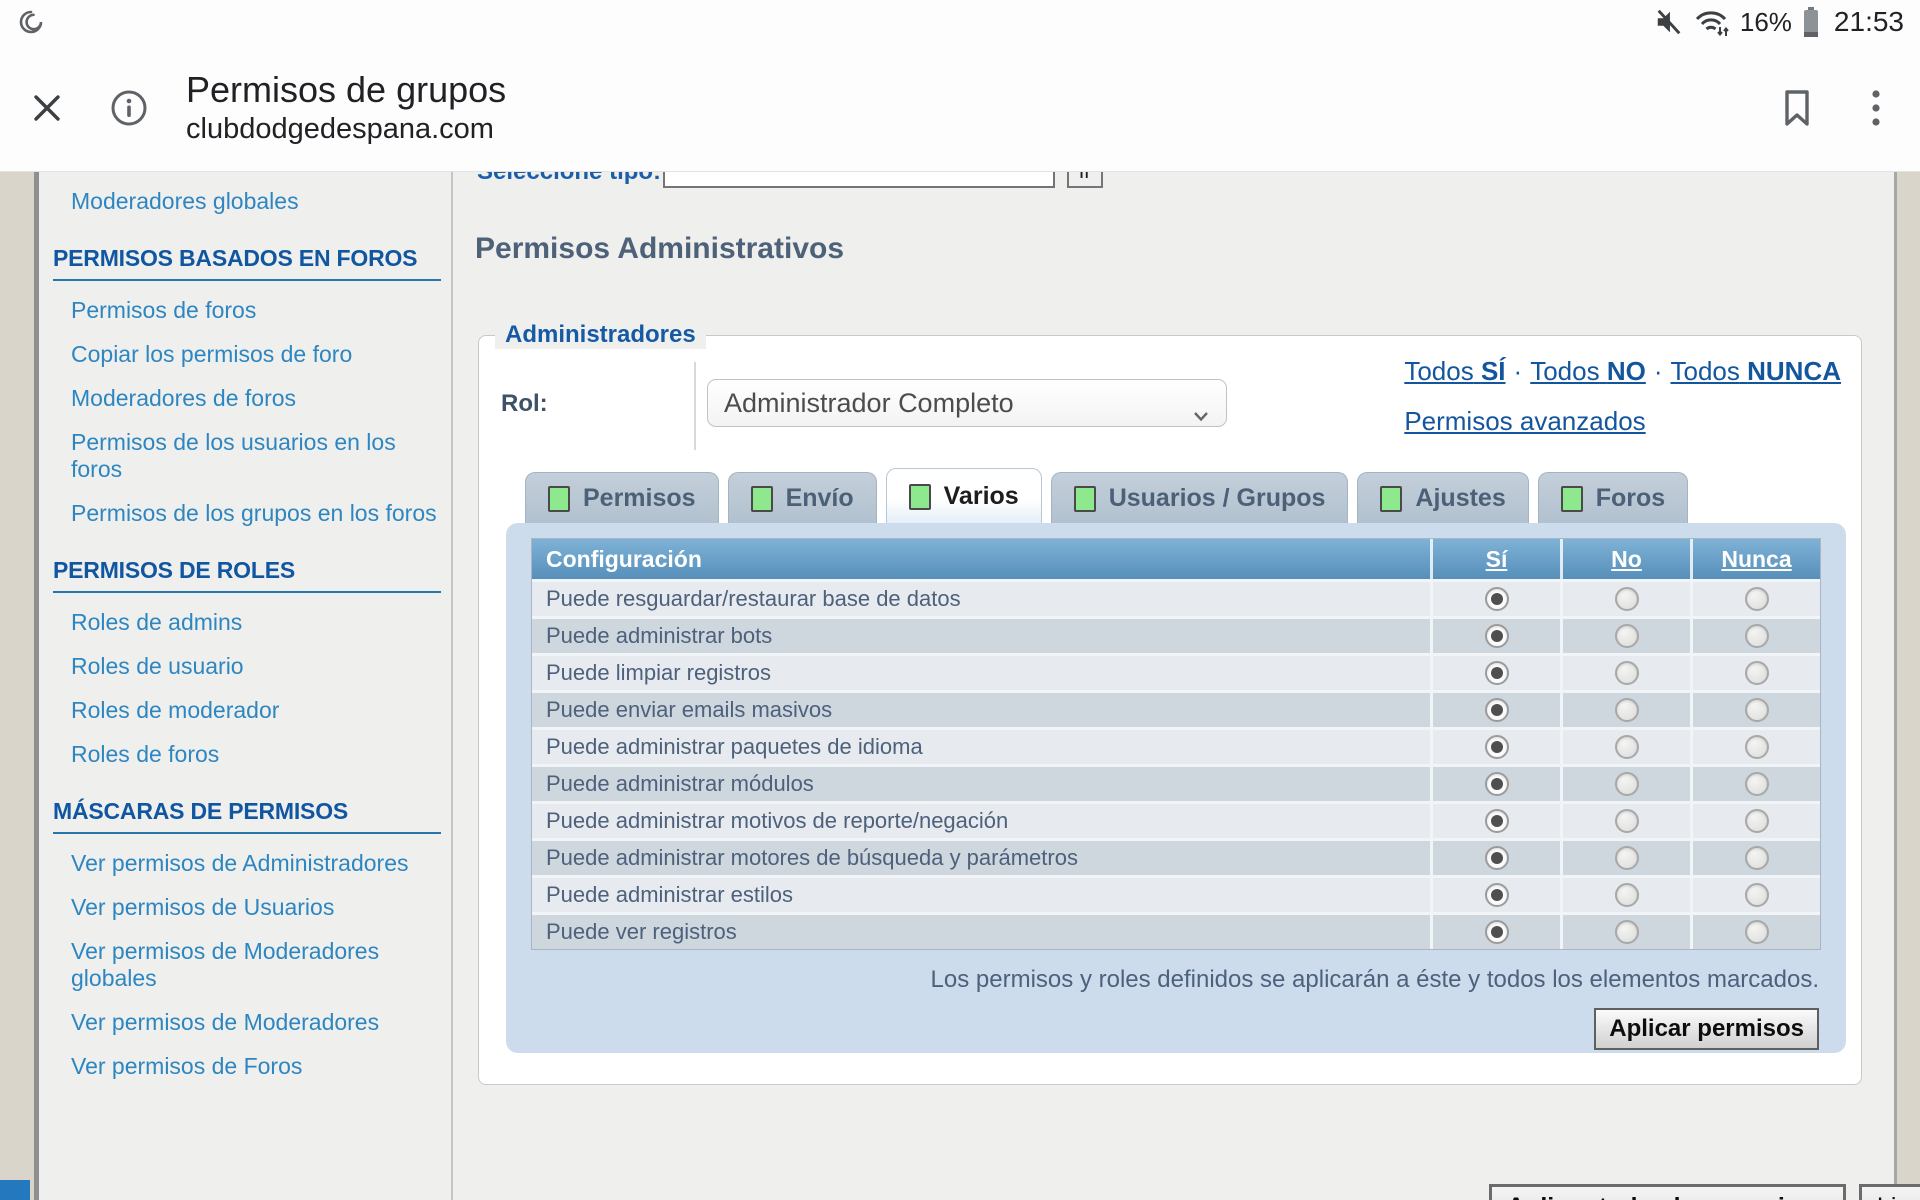 The image size is (1920, 1200). I want to click on table-row: Puede enviar emails masivos, so click(1176, 708).